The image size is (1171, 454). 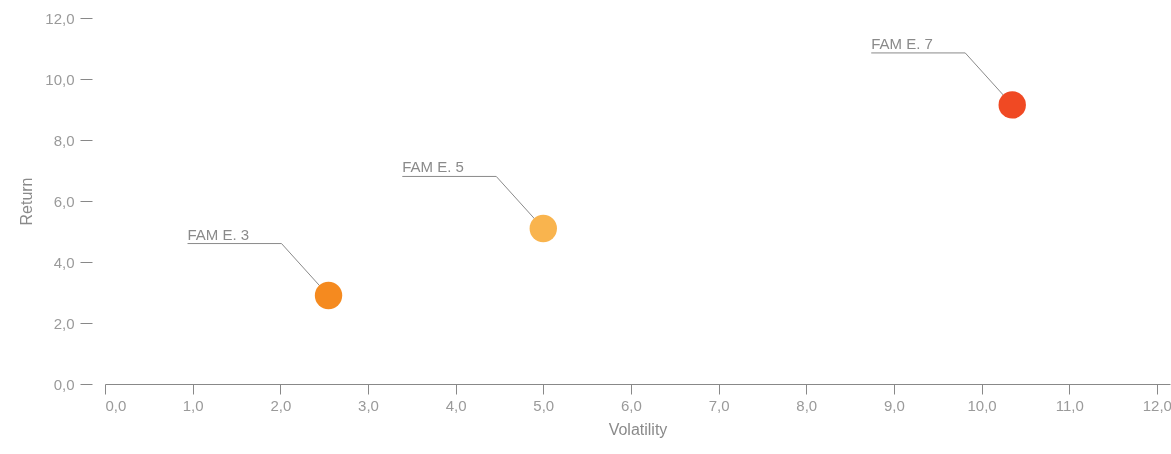 What do you see at coordinates (218, 234) in the screenshot?
I see `annotation: FAM E. 3` at bounding box center [218, 234].